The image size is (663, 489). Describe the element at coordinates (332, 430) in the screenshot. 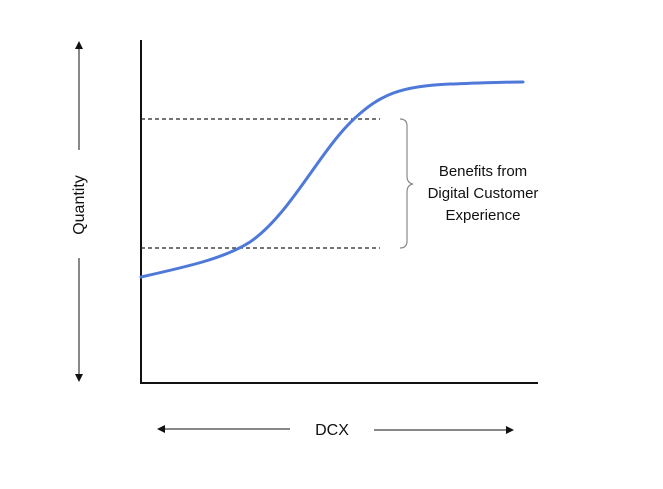

I see `x-axis-label: DCX` at that location.